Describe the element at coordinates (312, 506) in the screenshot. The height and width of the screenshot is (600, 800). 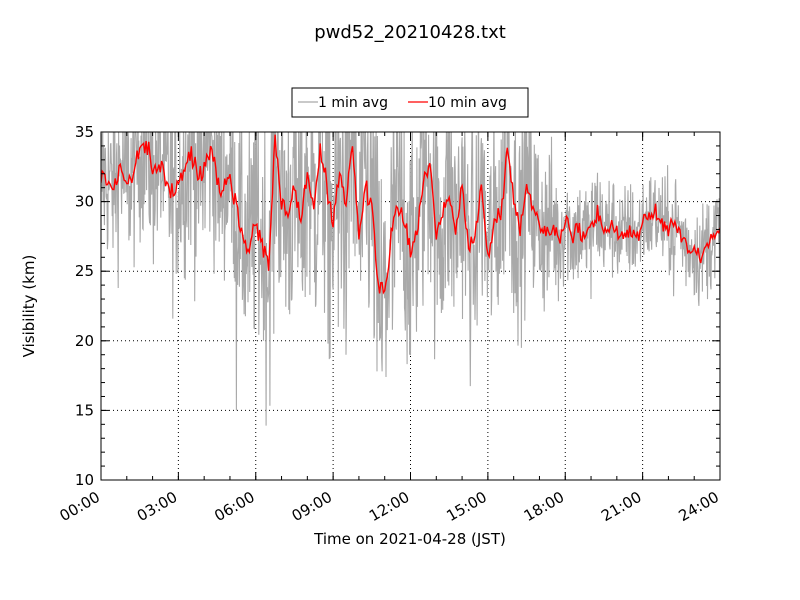
I see `x-tick-label: 09:00` at that location.